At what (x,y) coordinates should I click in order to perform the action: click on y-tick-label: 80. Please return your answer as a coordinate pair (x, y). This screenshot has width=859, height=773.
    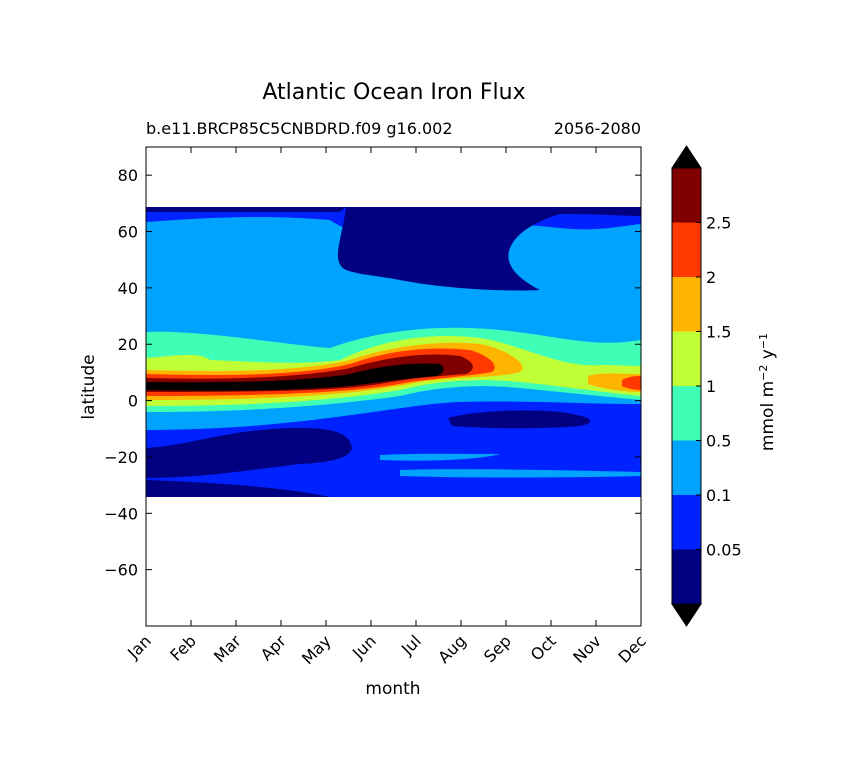
    Looking at the image, I should click on (128, 175).